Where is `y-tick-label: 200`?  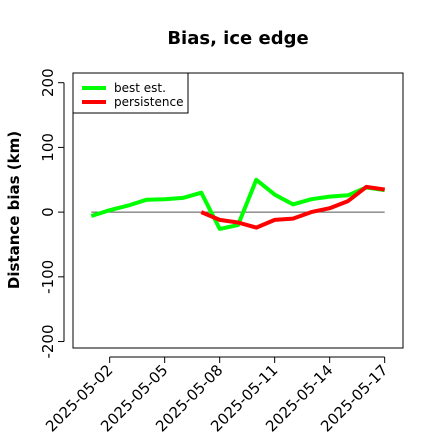
y-tick-label: 200 is located at coordinates (48, 82).